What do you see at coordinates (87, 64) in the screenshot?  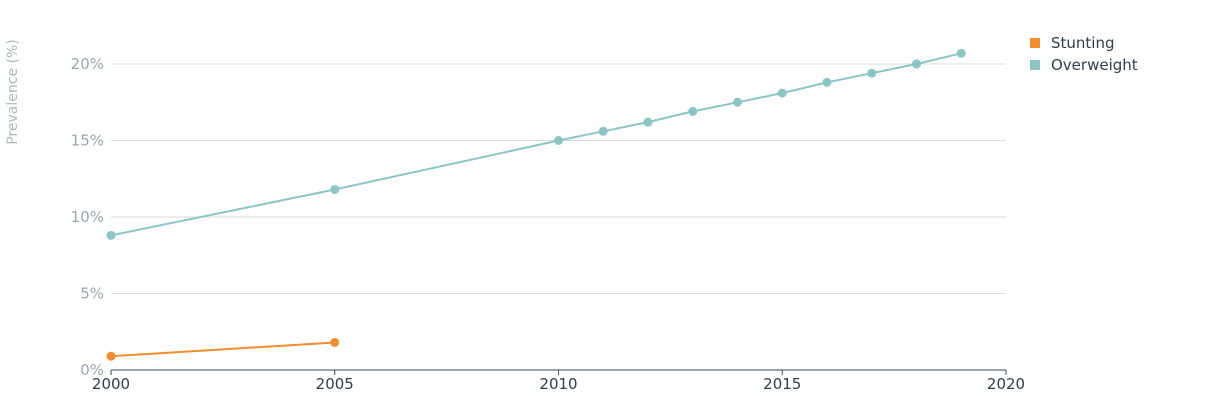 I see `y-tick-label: 20%` at bounding box center [87, 64].